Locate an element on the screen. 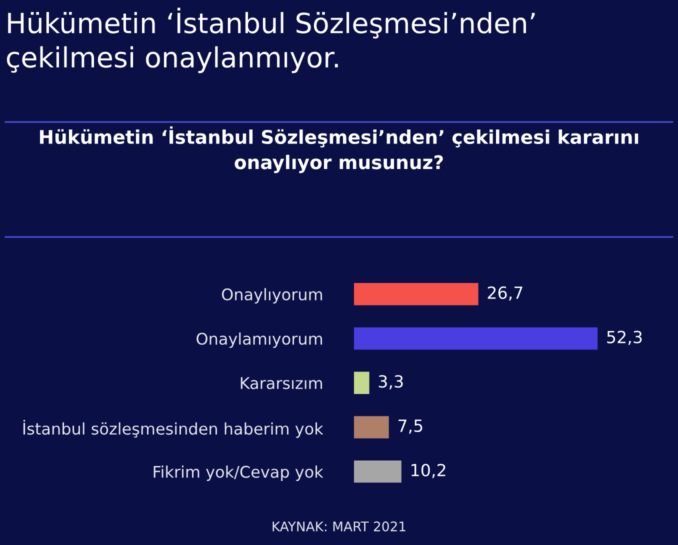 The width and height of the screenshot is (678, 545). y-tick-label: Onaylıyorum is located at coordinates (272, 296).